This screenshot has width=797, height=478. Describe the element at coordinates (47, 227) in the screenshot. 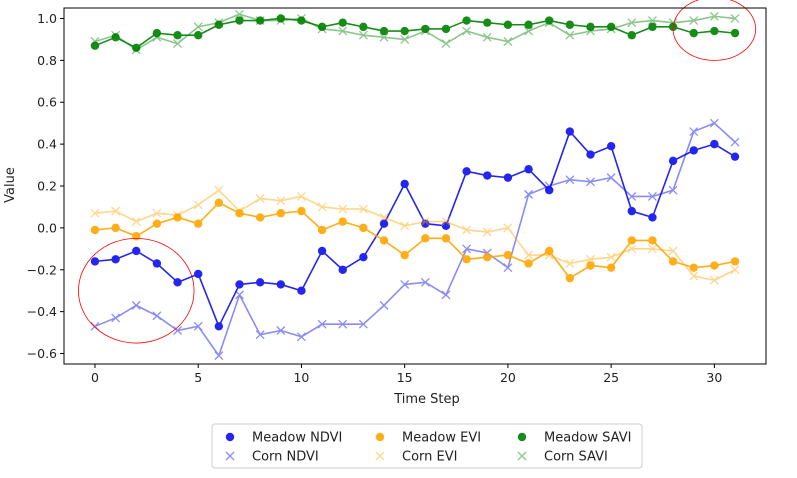

I see `y-tick-label: 0.0` at that location.